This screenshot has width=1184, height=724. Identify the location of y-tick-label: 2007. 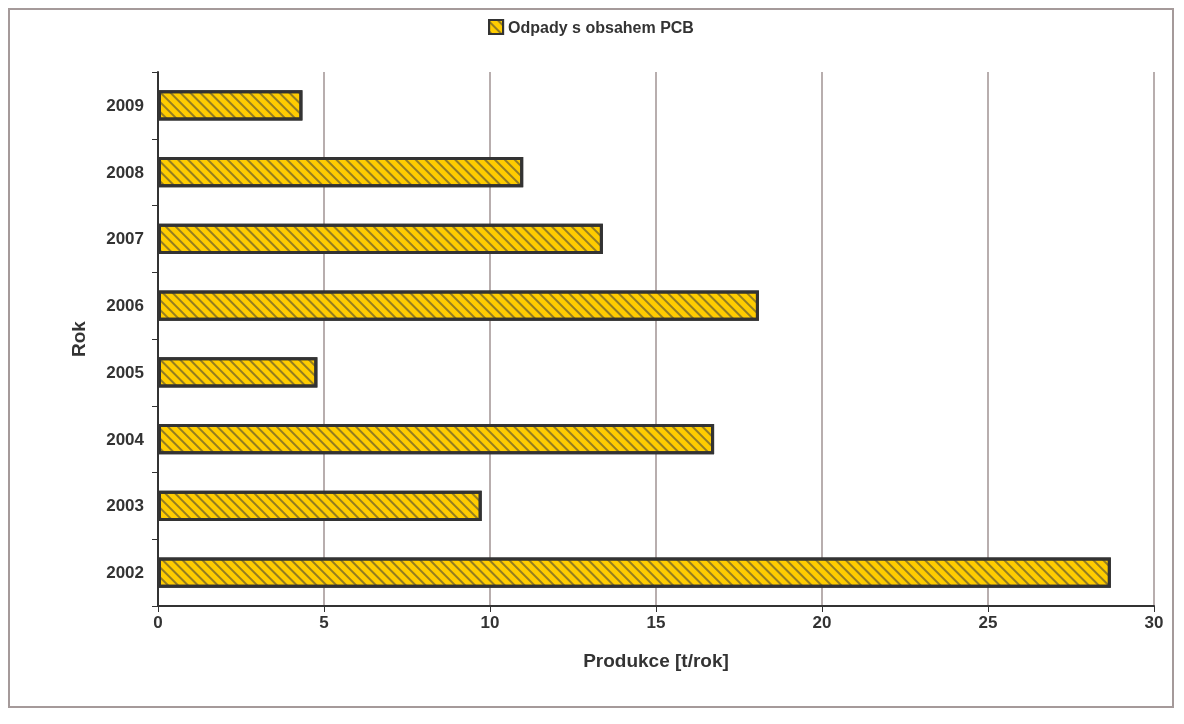
(125, 239).